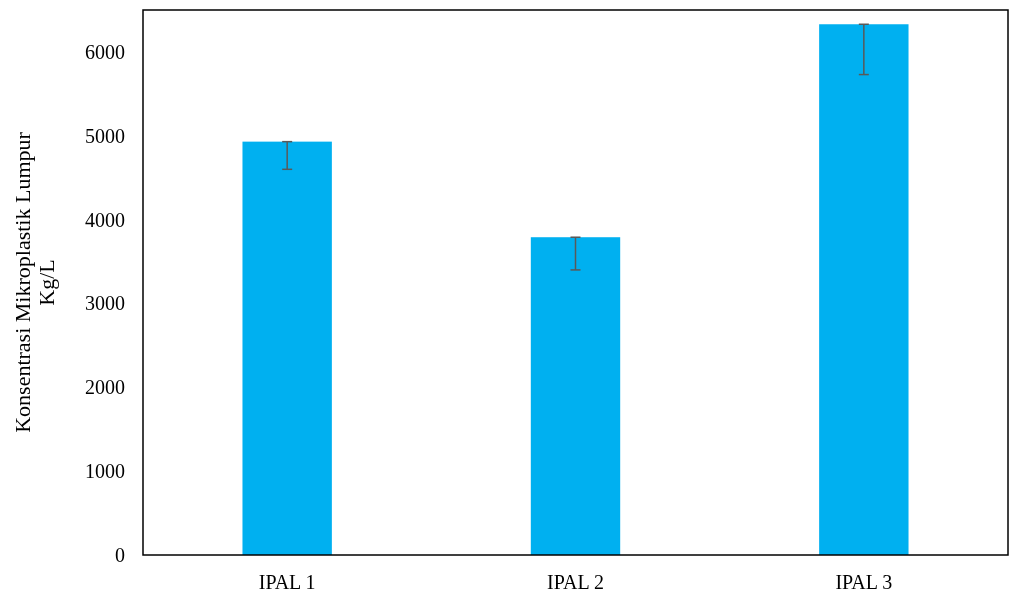 This screenshot has height=596, width=1012. Describe the element at coordinates (105, 51) in the screenshot. I see `y-tick-label: 6000` at that location.